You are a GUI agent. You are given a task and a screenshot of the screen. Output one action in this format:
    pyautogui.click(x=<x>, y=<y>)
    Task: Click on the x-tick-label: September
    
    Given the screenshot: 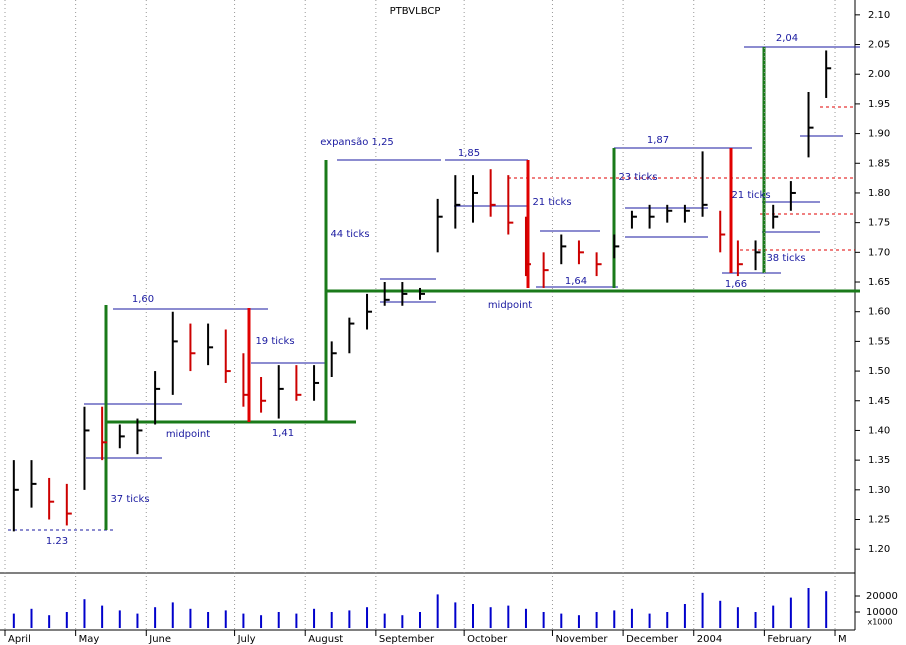 What is the action you would take?
    pyautogui.click(x=407, y=639)
    